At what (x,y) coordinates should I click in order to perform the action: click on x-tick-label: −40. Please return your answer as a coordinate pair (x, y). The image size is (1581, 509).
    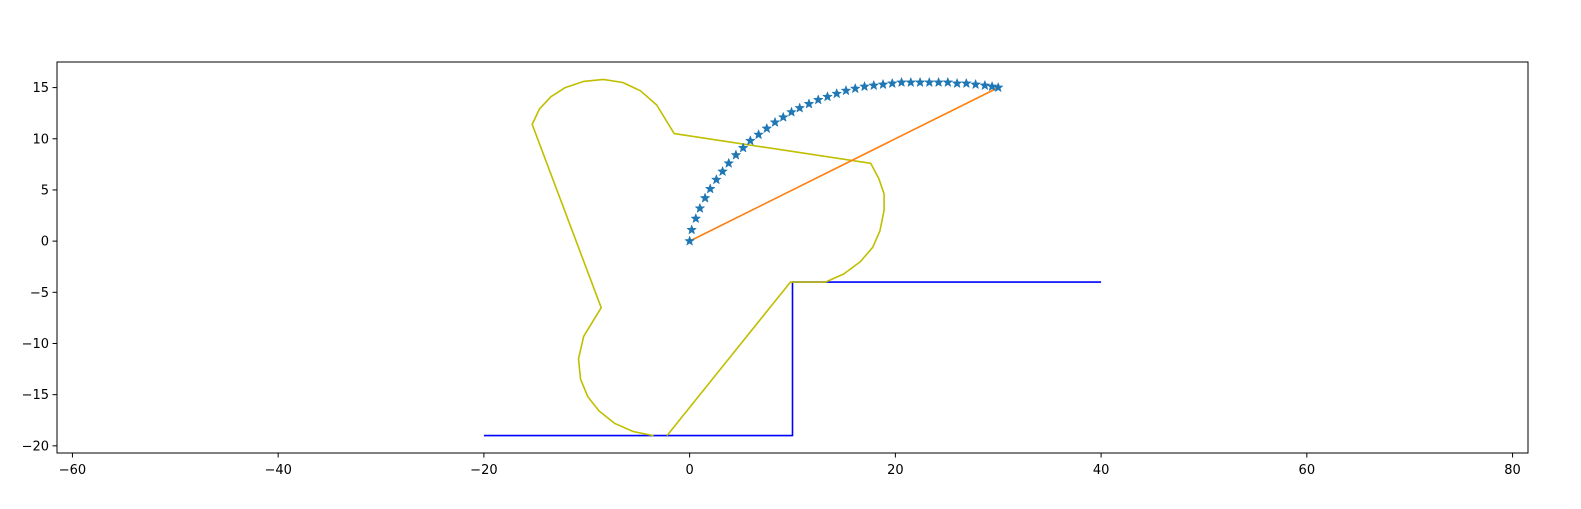
    Looking at the image, I should click on (277, 470).